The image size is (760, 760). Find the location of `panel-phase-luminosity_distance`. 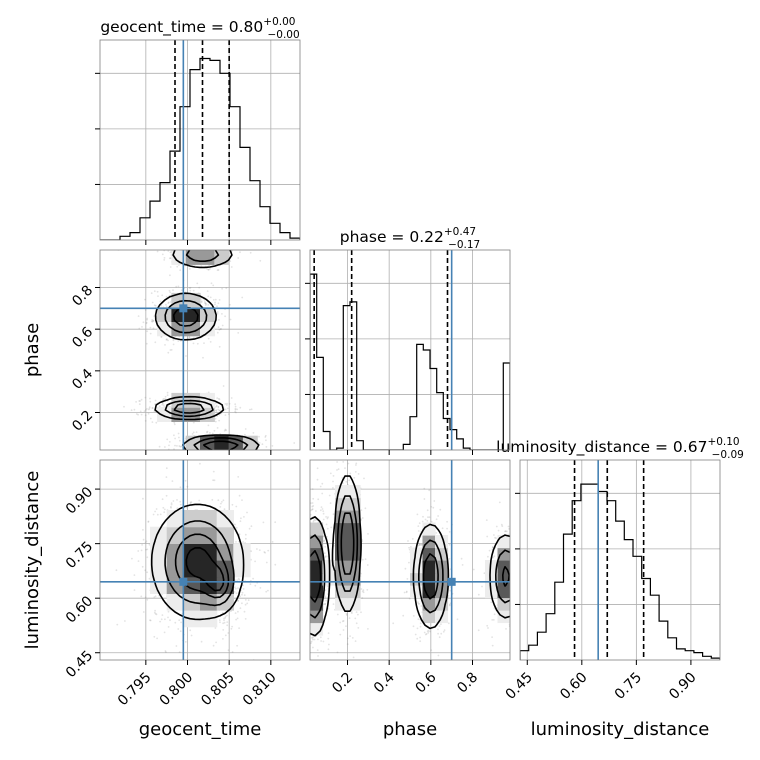

panel-phase-luminosity_distance is located at coordinates (408, 568).